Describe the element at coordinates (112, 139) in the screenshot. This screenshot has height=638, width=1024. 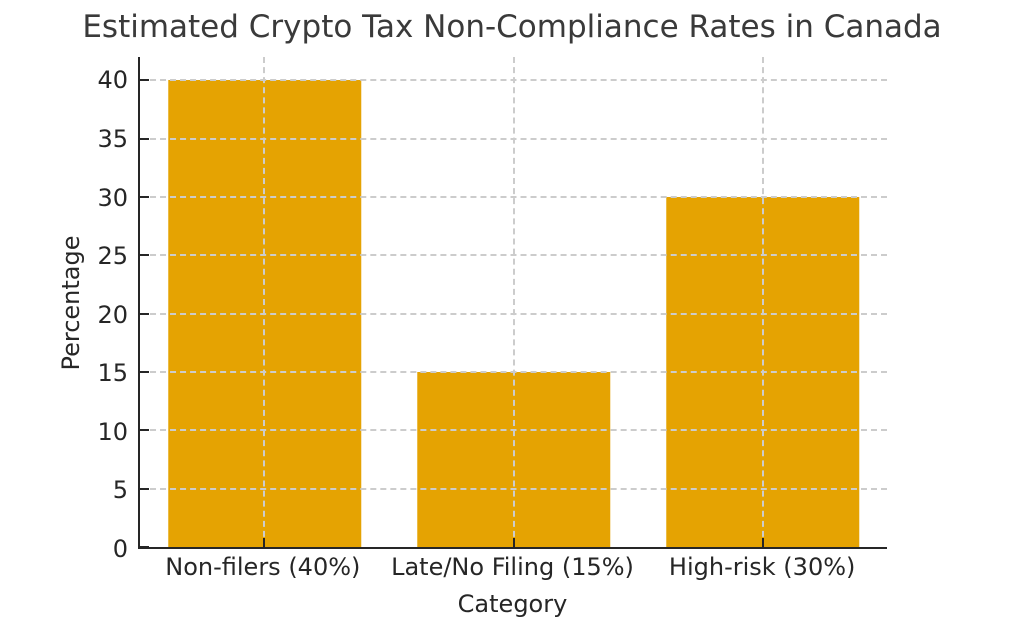
I see `y-tick-label: 35` at that location.